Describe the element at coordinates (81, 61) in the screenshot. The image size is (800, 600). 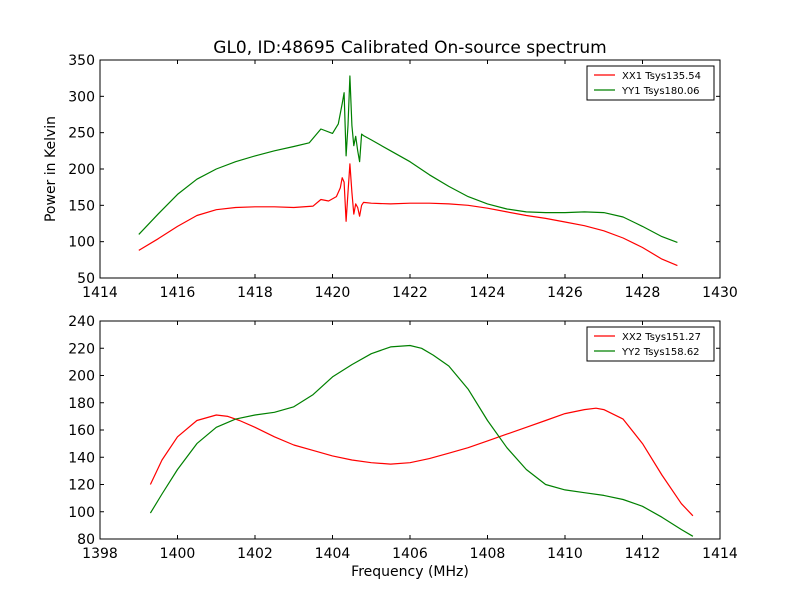
I see `y-tick-label: 350` at that location.